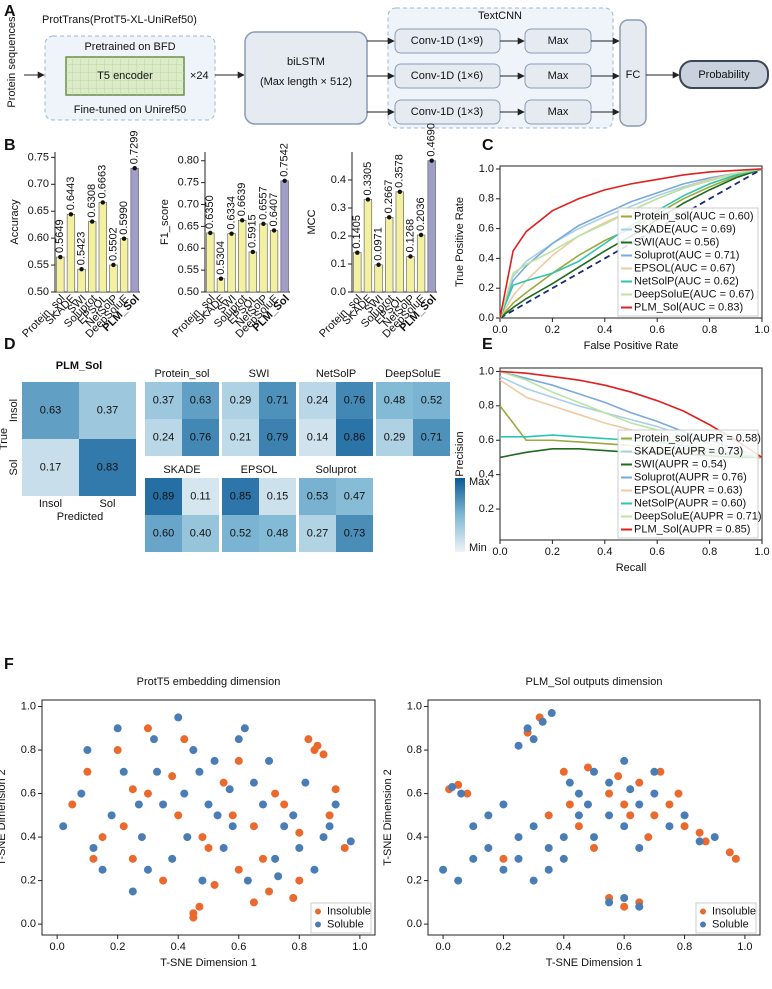  What do you see at coordinates (432, 140) in the screenshot?
I see `value-label: 0.4690` at bounding box center [432, 140].